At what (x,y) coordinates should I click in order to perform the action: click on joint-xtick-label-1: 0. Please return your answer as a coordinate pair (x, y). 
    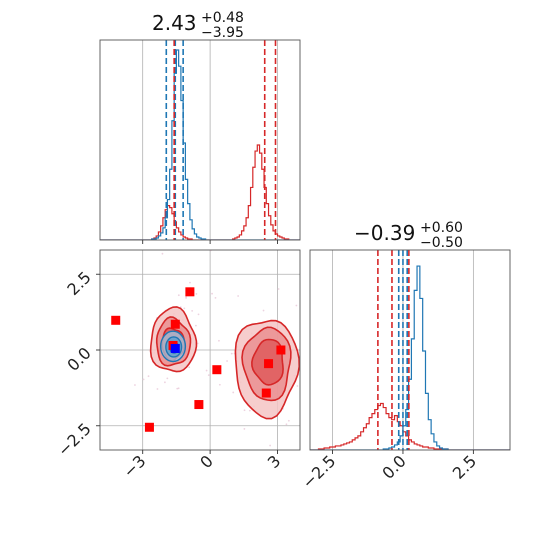
    Looking at the image, I should click on (206, 461).